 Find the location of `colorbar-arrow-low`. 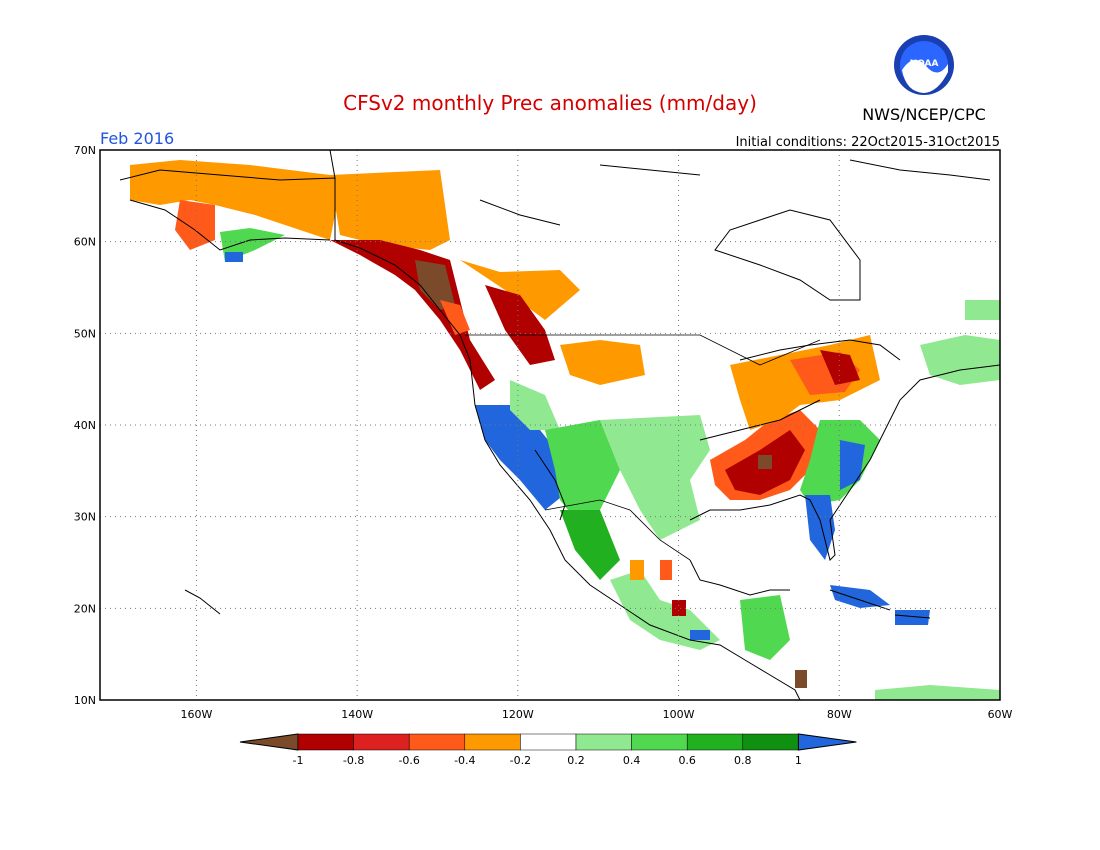

colorbar-arrow-low is located at coordinates (269, 742).